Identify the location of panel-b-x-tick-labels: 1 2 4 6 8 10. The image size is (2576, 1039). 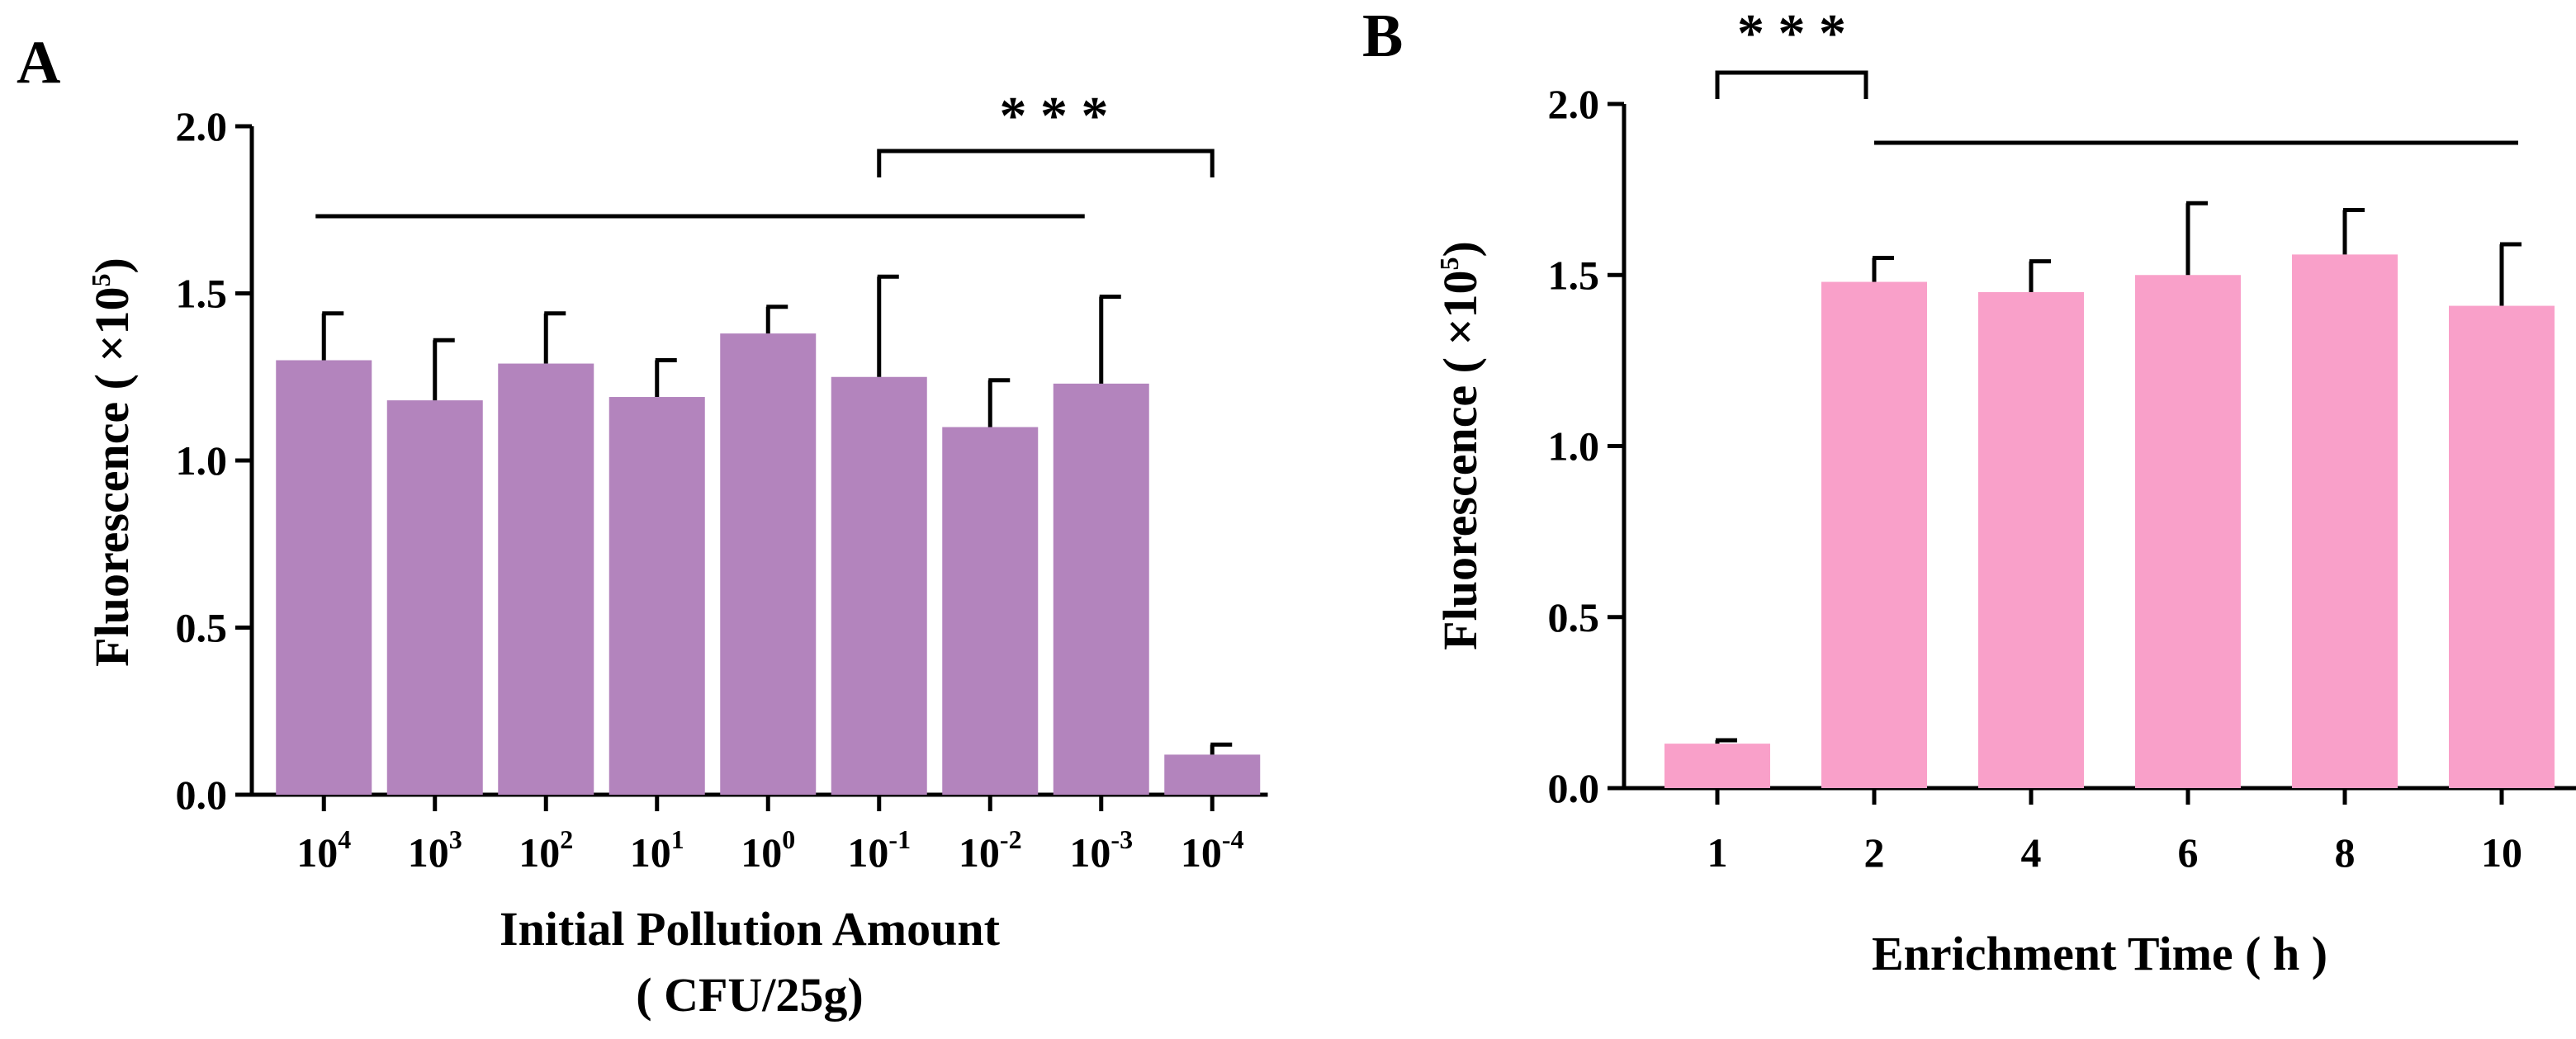
(2115, 852).